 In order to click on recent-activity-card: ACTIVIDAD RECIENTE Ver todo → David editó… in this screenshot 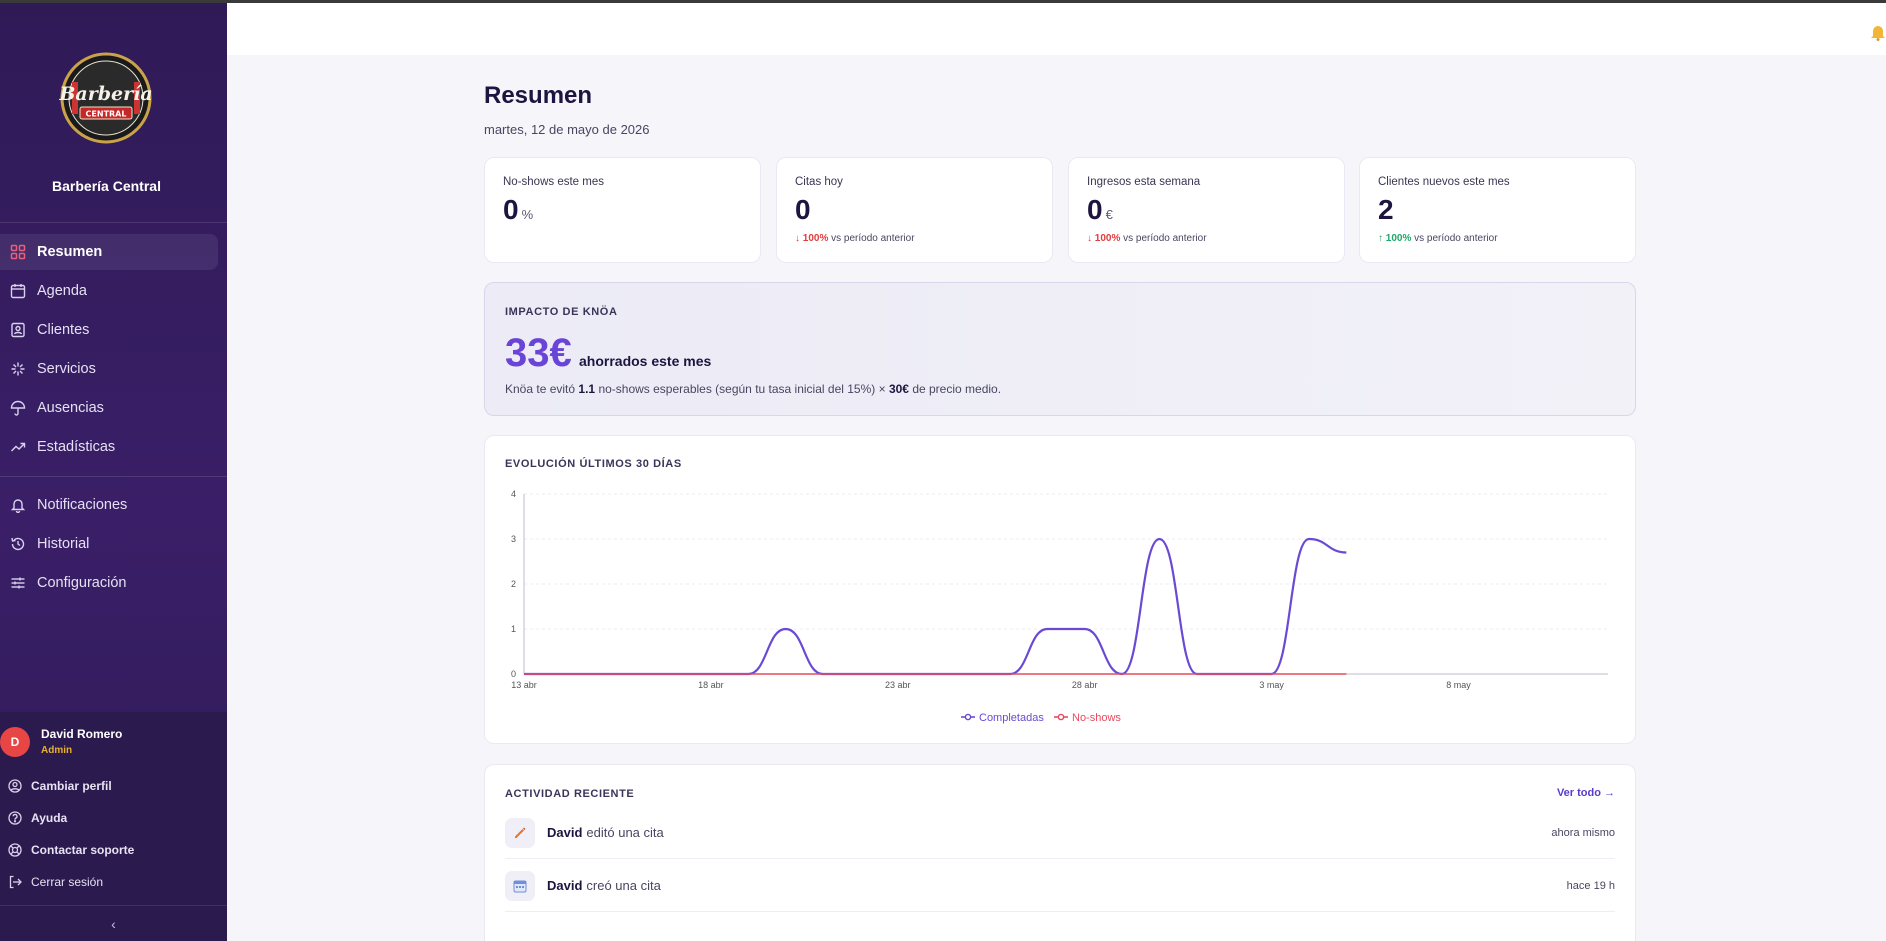, I will do `click(1060, 852)`.